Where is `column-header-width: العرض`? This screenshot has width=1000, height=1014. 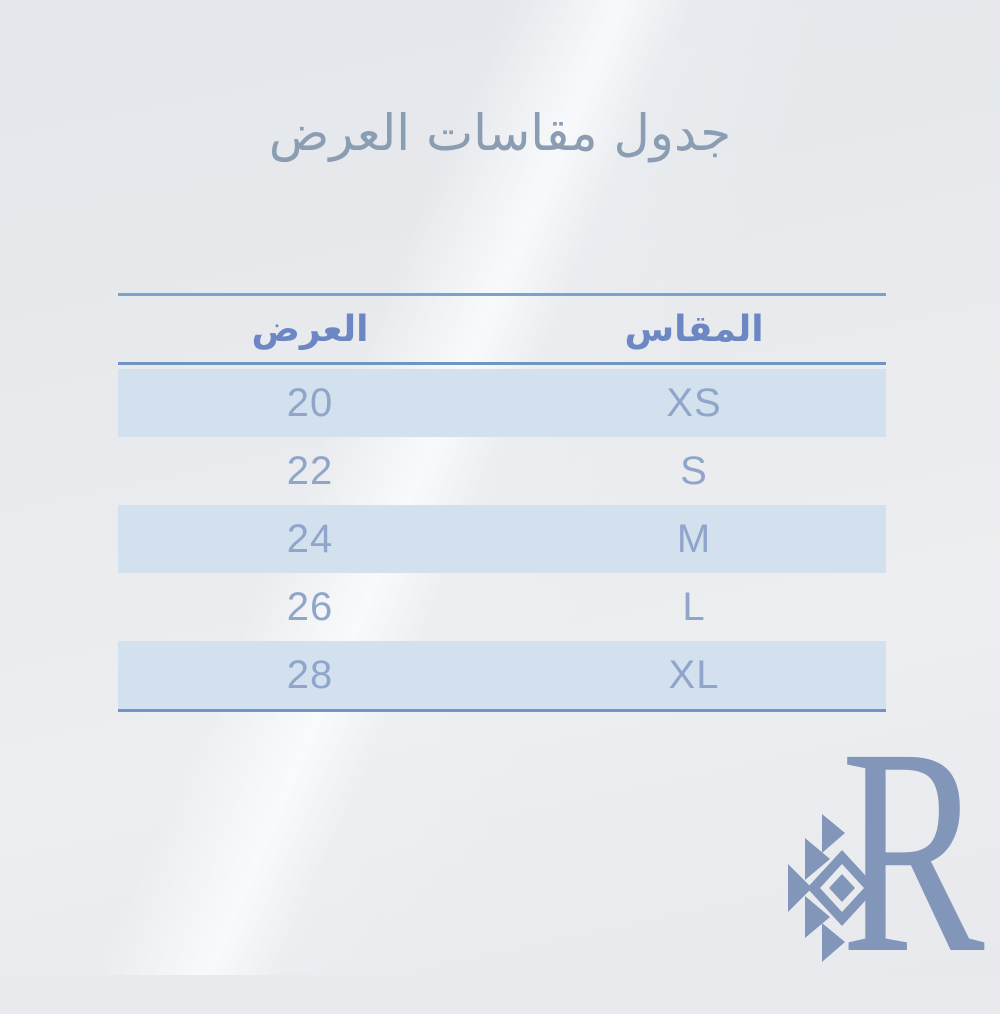 column-header-width: العرض is located at coordinates (310, 329).